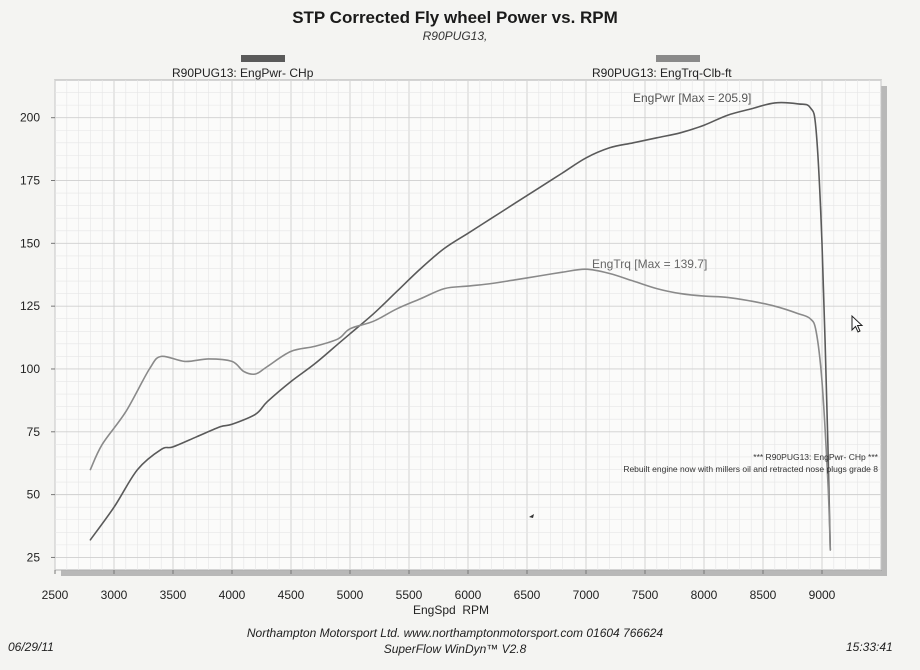 The height and width of the screenshot is (670, 920). What do you see at coordinates (704, 595) in the screenshot?
I see `x-tick-label: 8000` at bounding box center [704, 595].